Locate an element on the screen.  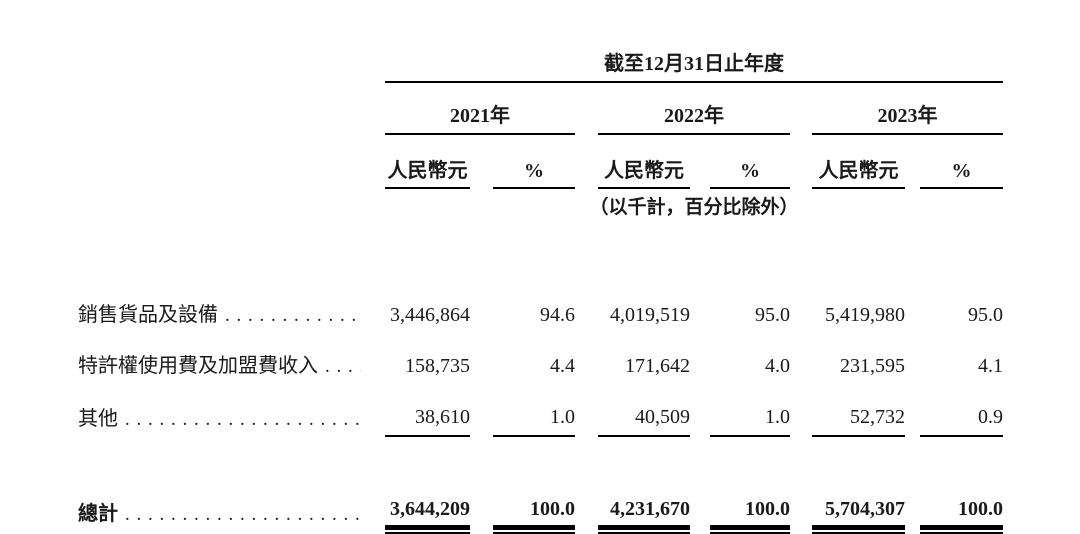
value-2021-pct: 1.0 is located at coordinates (534, 410).